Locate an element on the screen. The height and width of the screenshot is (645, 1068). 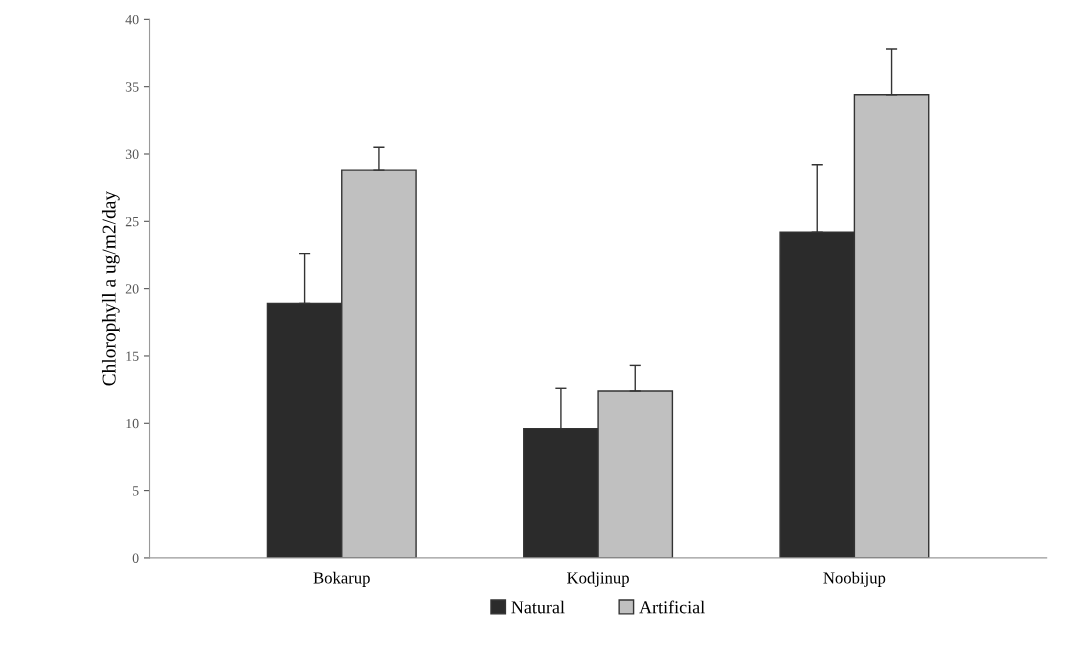
x-tick-label: Bokarup is located at coordinates (341, 579).